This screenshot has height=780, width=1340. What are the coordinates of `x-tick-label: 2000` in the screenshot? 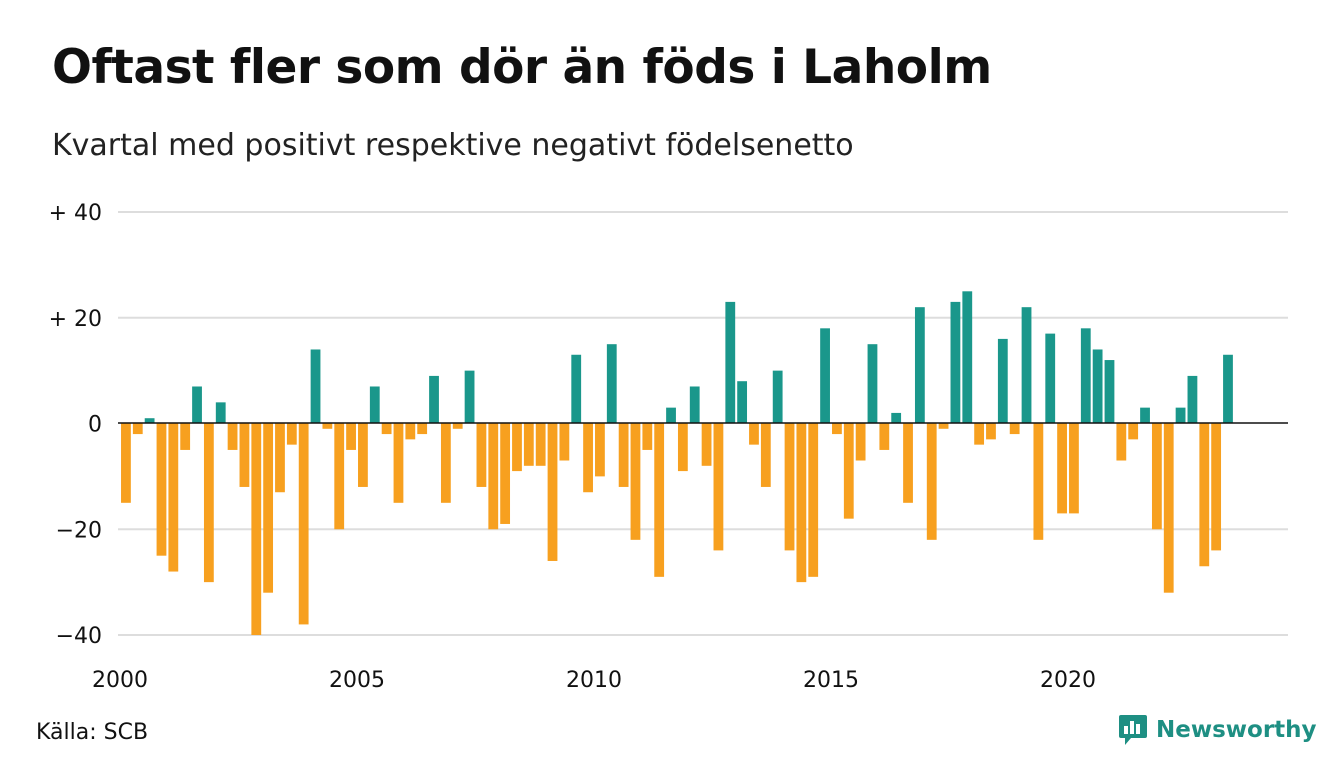 It's located at (120, 680).